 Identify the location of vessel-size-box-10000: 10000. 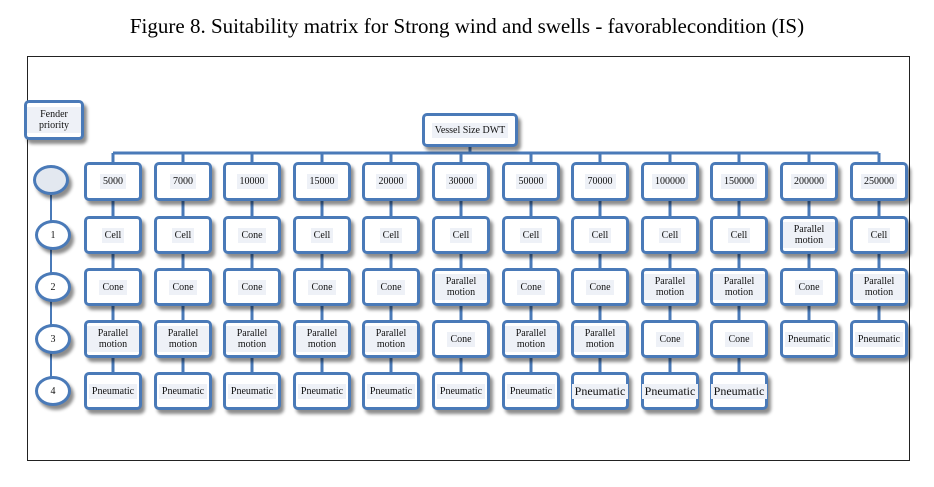
(252, 181).